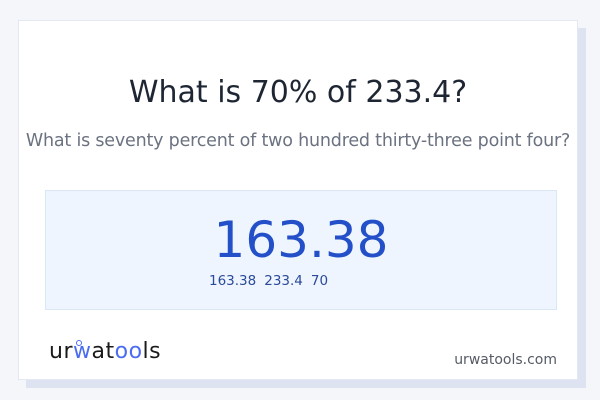 Image resolution: width=600 pixels, height=400 pixels. What do you see at coordinates (283, 281) in the screenshot?
I see `base-value: 233.4` at bounding box center [283, 281].